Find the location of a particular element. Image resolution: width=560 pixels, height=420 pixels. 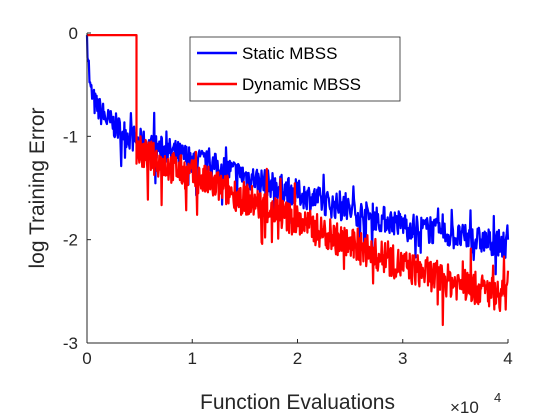

x-tick-label: 2 is located at coordinates (297, 358).